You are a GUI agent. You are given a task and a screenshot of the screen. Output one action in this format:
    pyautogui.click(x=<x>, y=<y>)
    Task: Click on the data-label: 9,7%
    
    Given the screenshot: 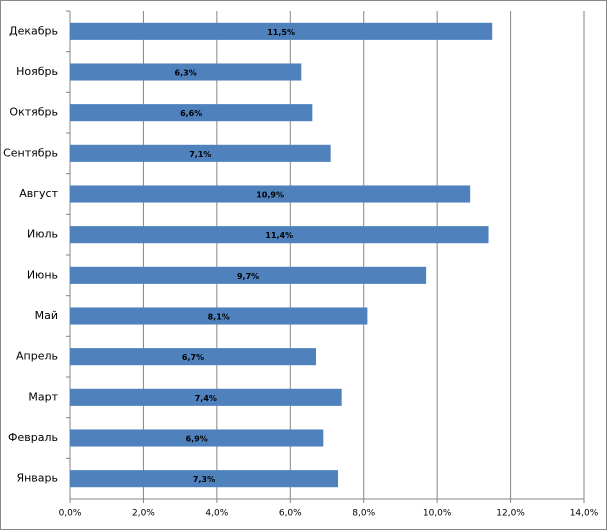 What is the action you would take?
    pyautogui.click(x=248, y=276)
    